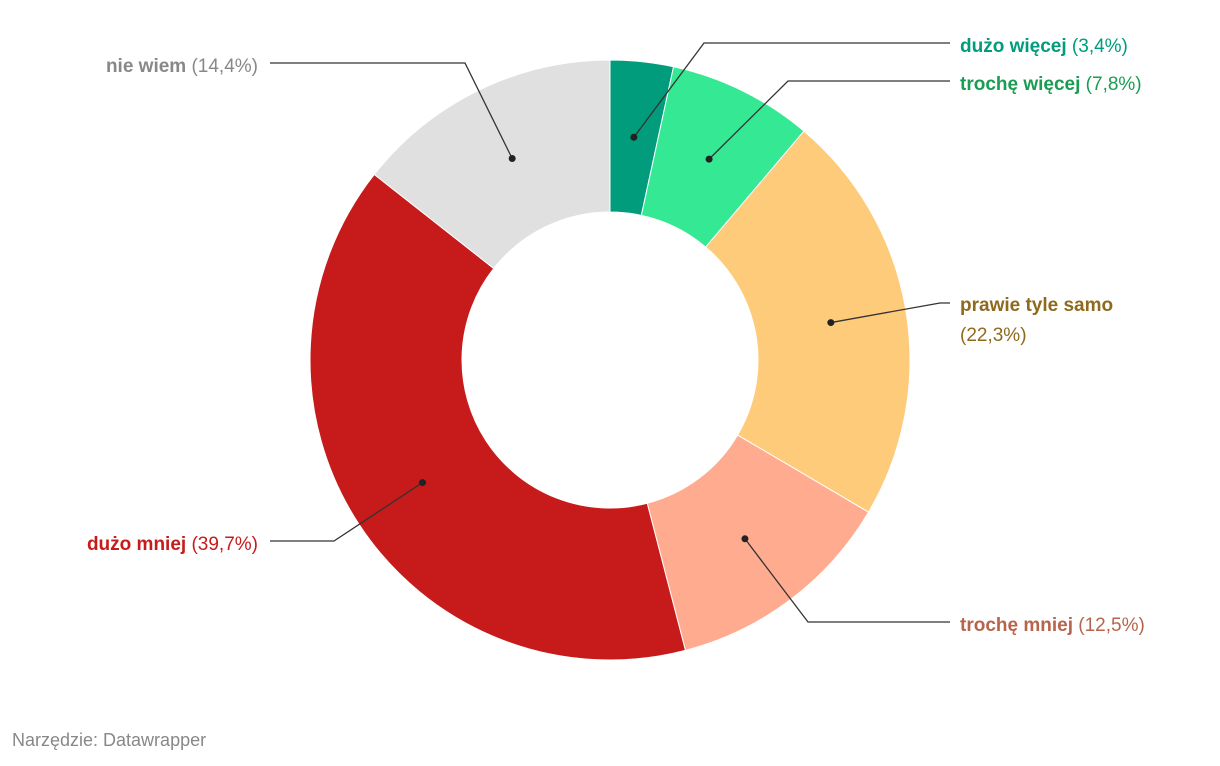 This screenshot has width=1220, height=766. Describe the element at coordinates (423, 483) in the screenshot. I see `leader-dot-duz-o-mniej` at that location.